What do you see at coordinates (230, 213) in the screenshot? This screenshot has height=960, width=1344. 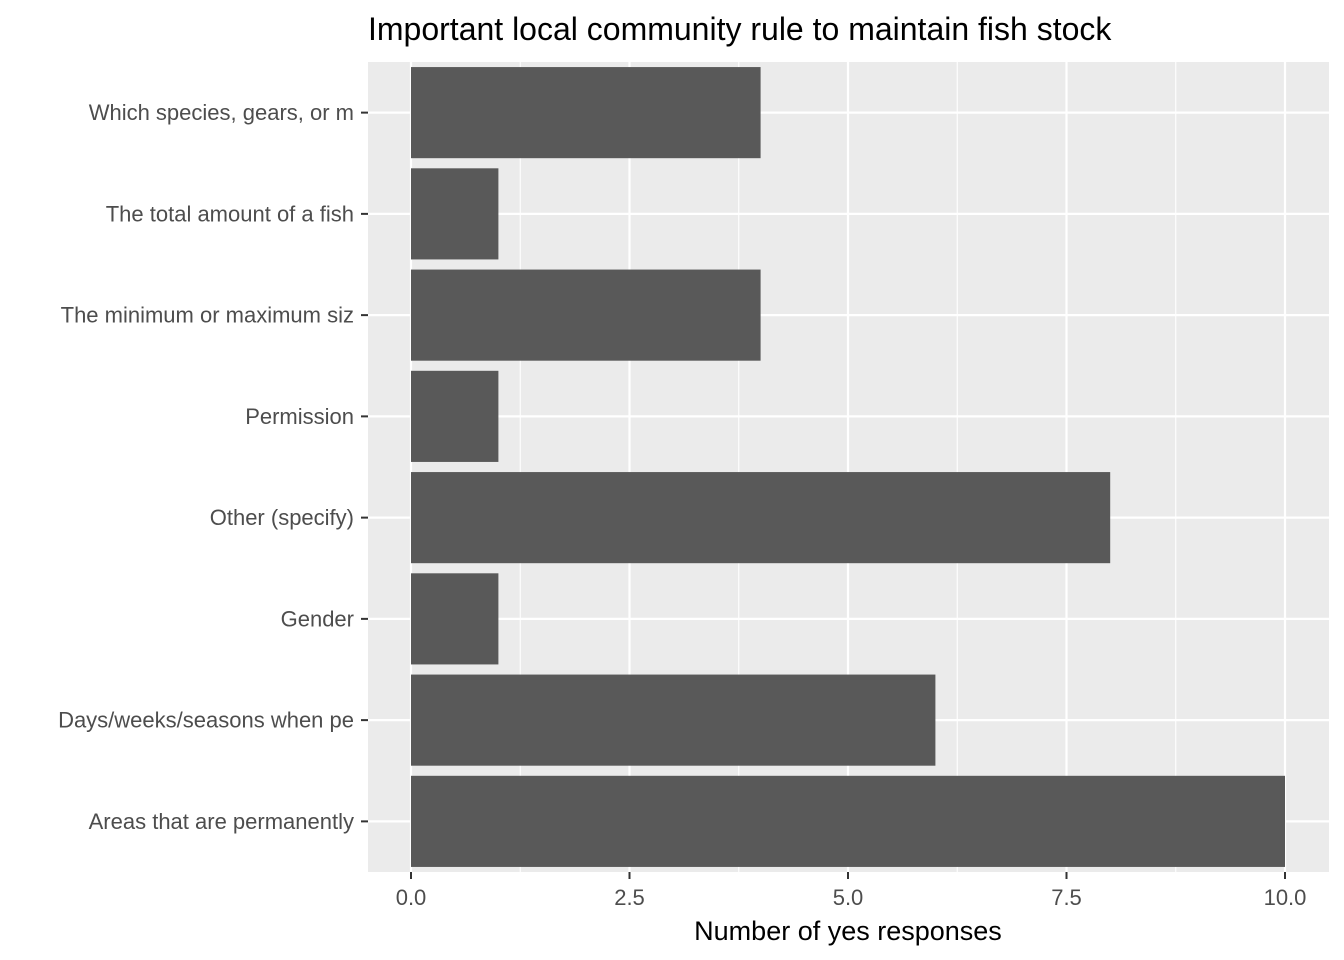 I see `category-label: The total amount of a fish` at bounding box center [230, 213].